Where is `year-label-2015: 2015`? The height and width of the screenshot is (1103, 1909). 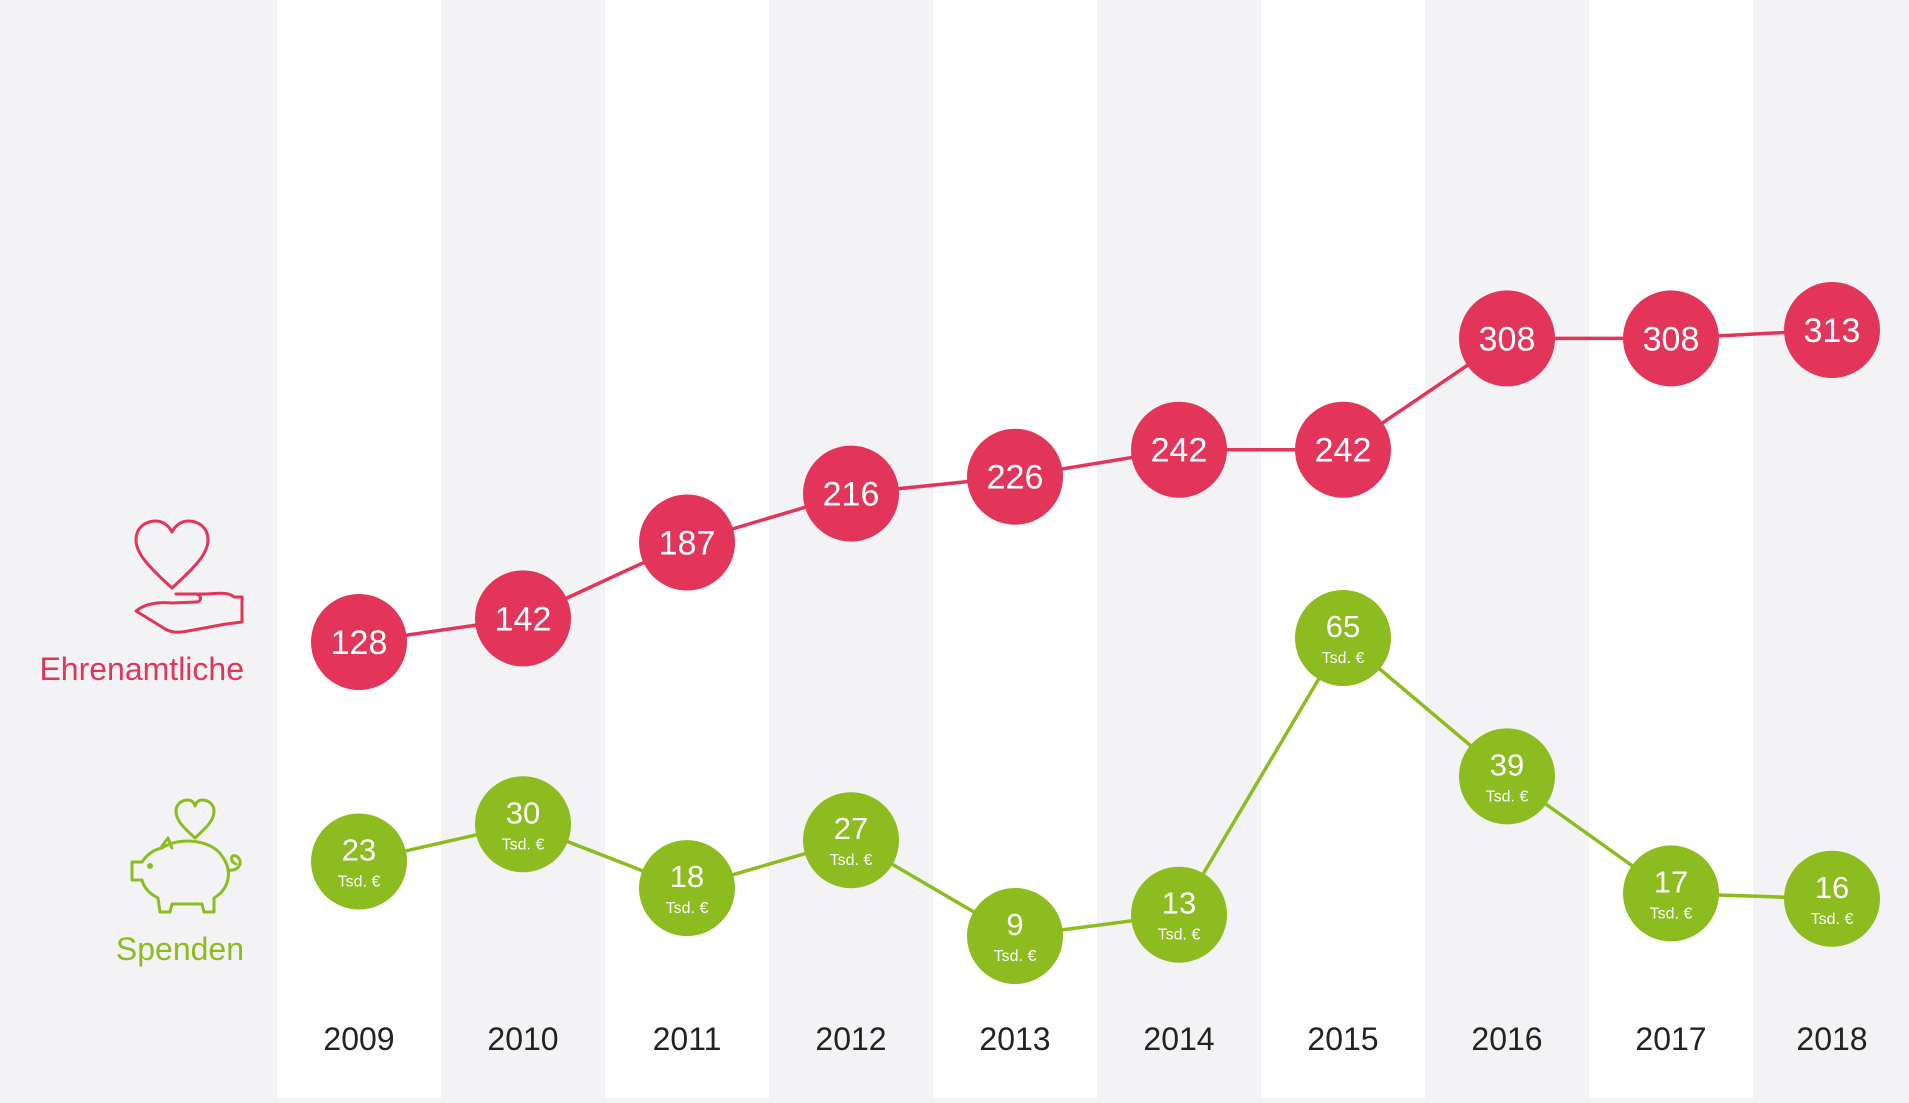 year-label-2015: 2015 is located at coordinates (1342, 1039).